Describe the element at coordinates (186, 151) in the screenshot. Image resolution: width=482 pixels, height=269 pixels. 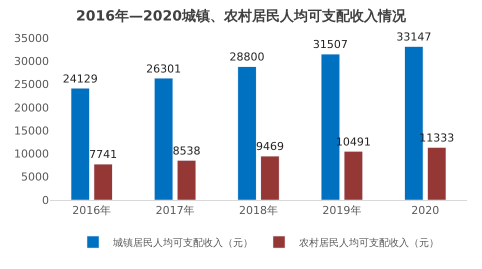
I see `data-label: 8538` at that location.